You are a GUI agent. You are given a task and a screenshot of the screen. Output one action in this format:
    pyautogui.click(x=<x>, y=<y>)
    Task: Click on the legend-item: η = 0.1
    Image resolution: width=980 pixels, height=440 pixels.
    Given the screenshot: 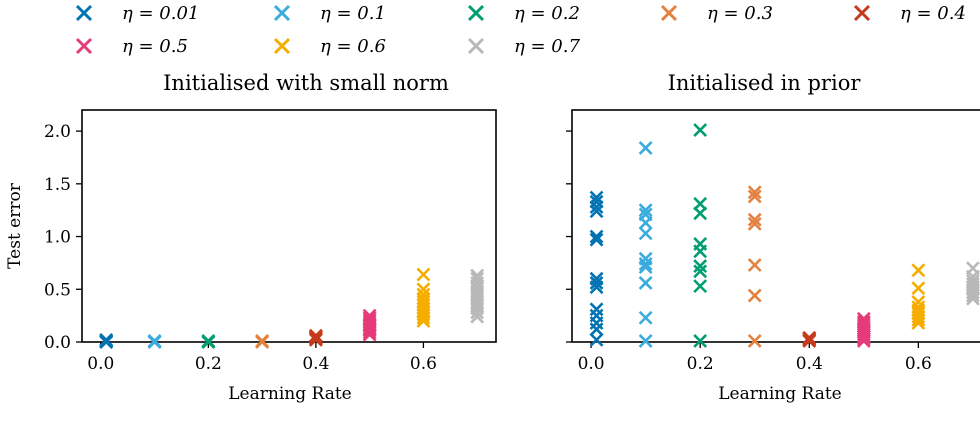 What is the action you would take?
    pyautogui.click(x=329, y=13)
    